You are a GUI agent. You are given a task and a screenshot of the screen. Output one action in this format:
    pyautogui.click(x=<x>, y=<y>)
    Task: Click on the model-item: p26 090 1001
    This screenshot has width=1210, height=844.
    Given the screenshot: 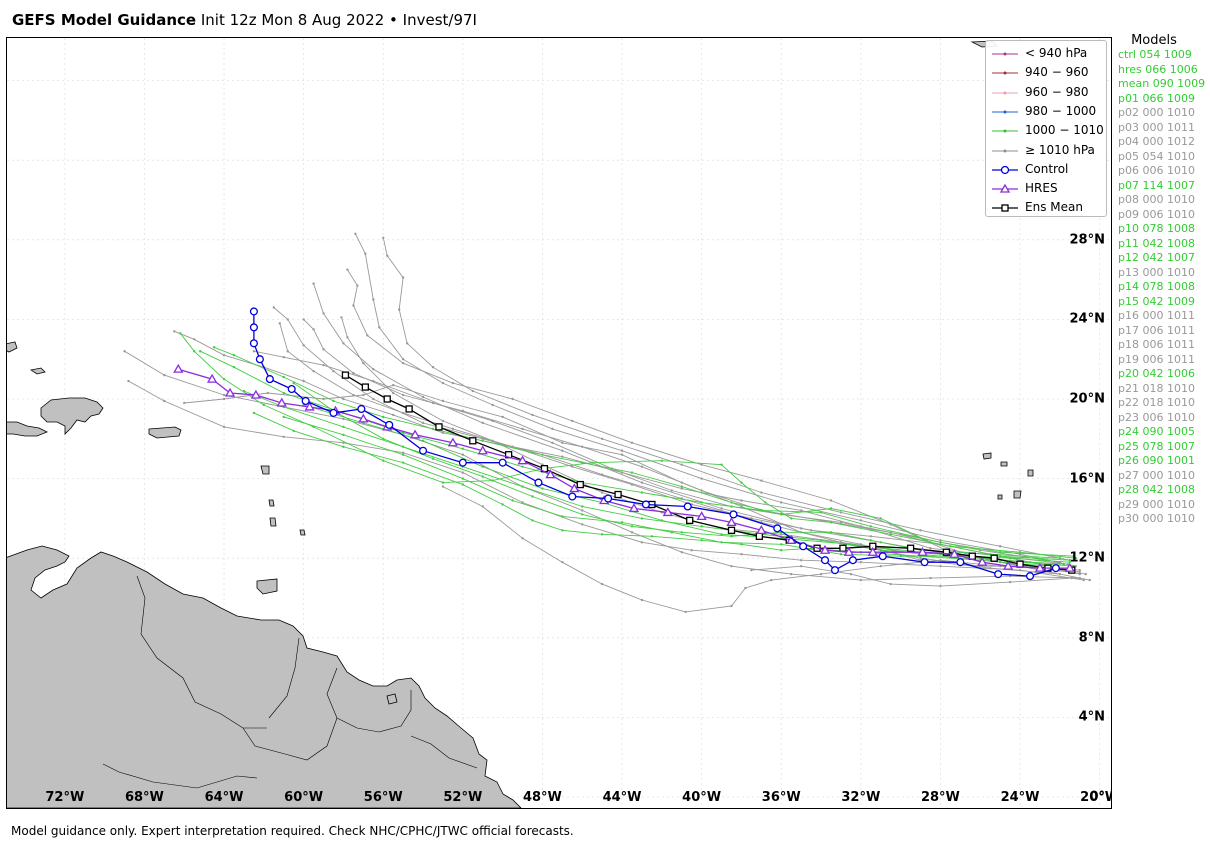 What is the action you would take?
    pyautogui.click(x=1156, y=460)
    